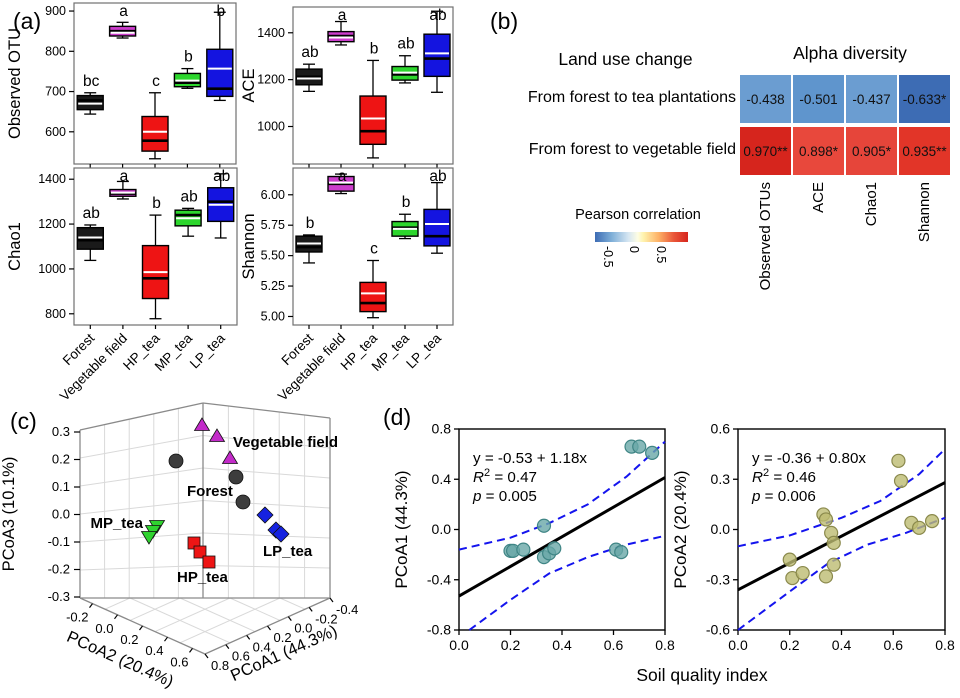 The image size is (960, 698). I want to click on p-value-label: p = 0.005, so click(504, 496).